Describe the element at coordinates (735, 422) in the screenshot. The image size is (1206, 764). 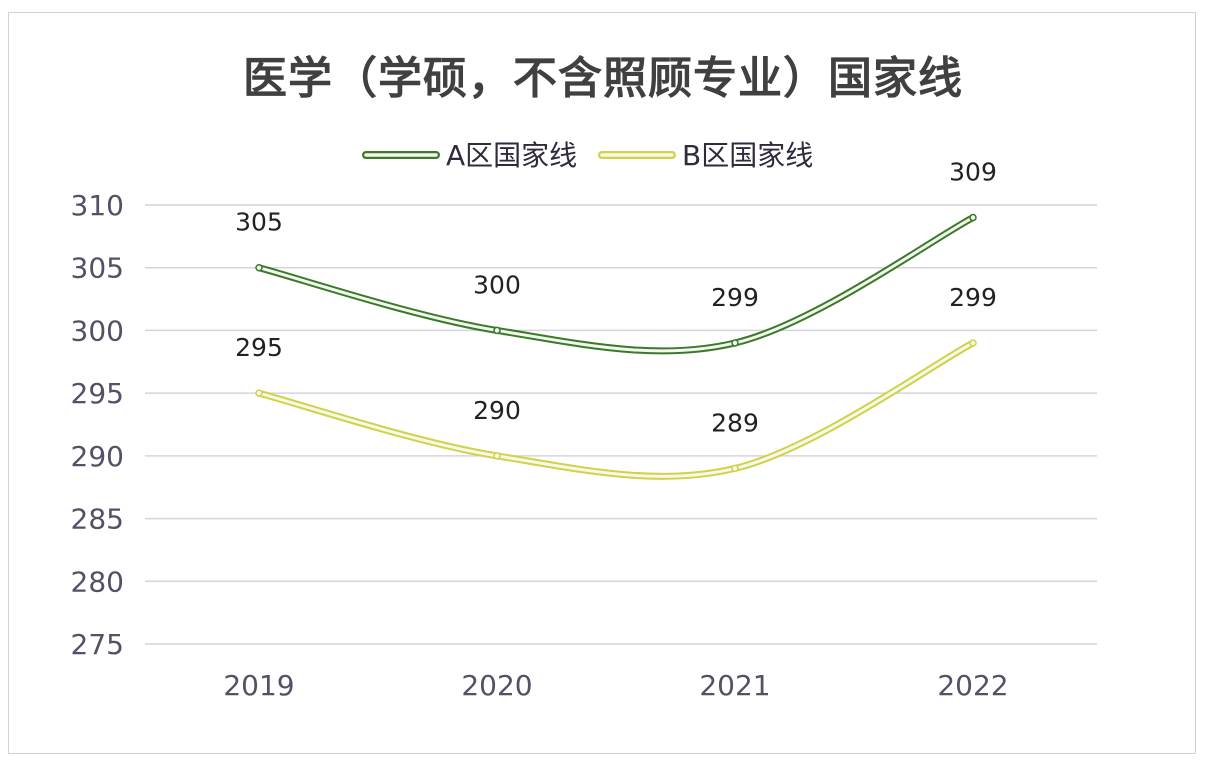
I see `data-label: 289` at that location.